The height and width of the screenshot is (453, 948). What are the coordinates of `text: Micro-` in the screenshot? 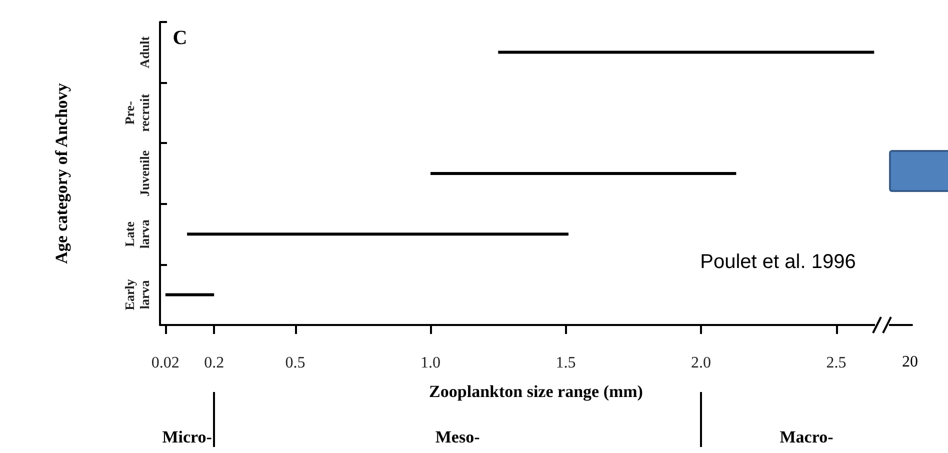 It's located at (187, 437).